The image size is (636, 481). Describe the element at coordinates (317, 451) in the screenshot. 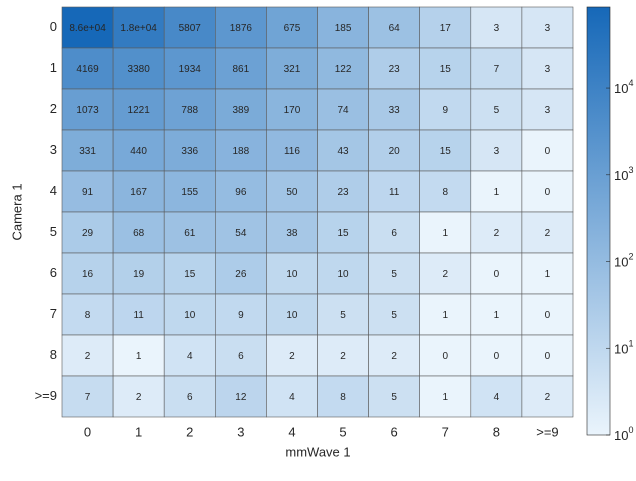

I see `x-axis-label: mmWave 1` at that location.